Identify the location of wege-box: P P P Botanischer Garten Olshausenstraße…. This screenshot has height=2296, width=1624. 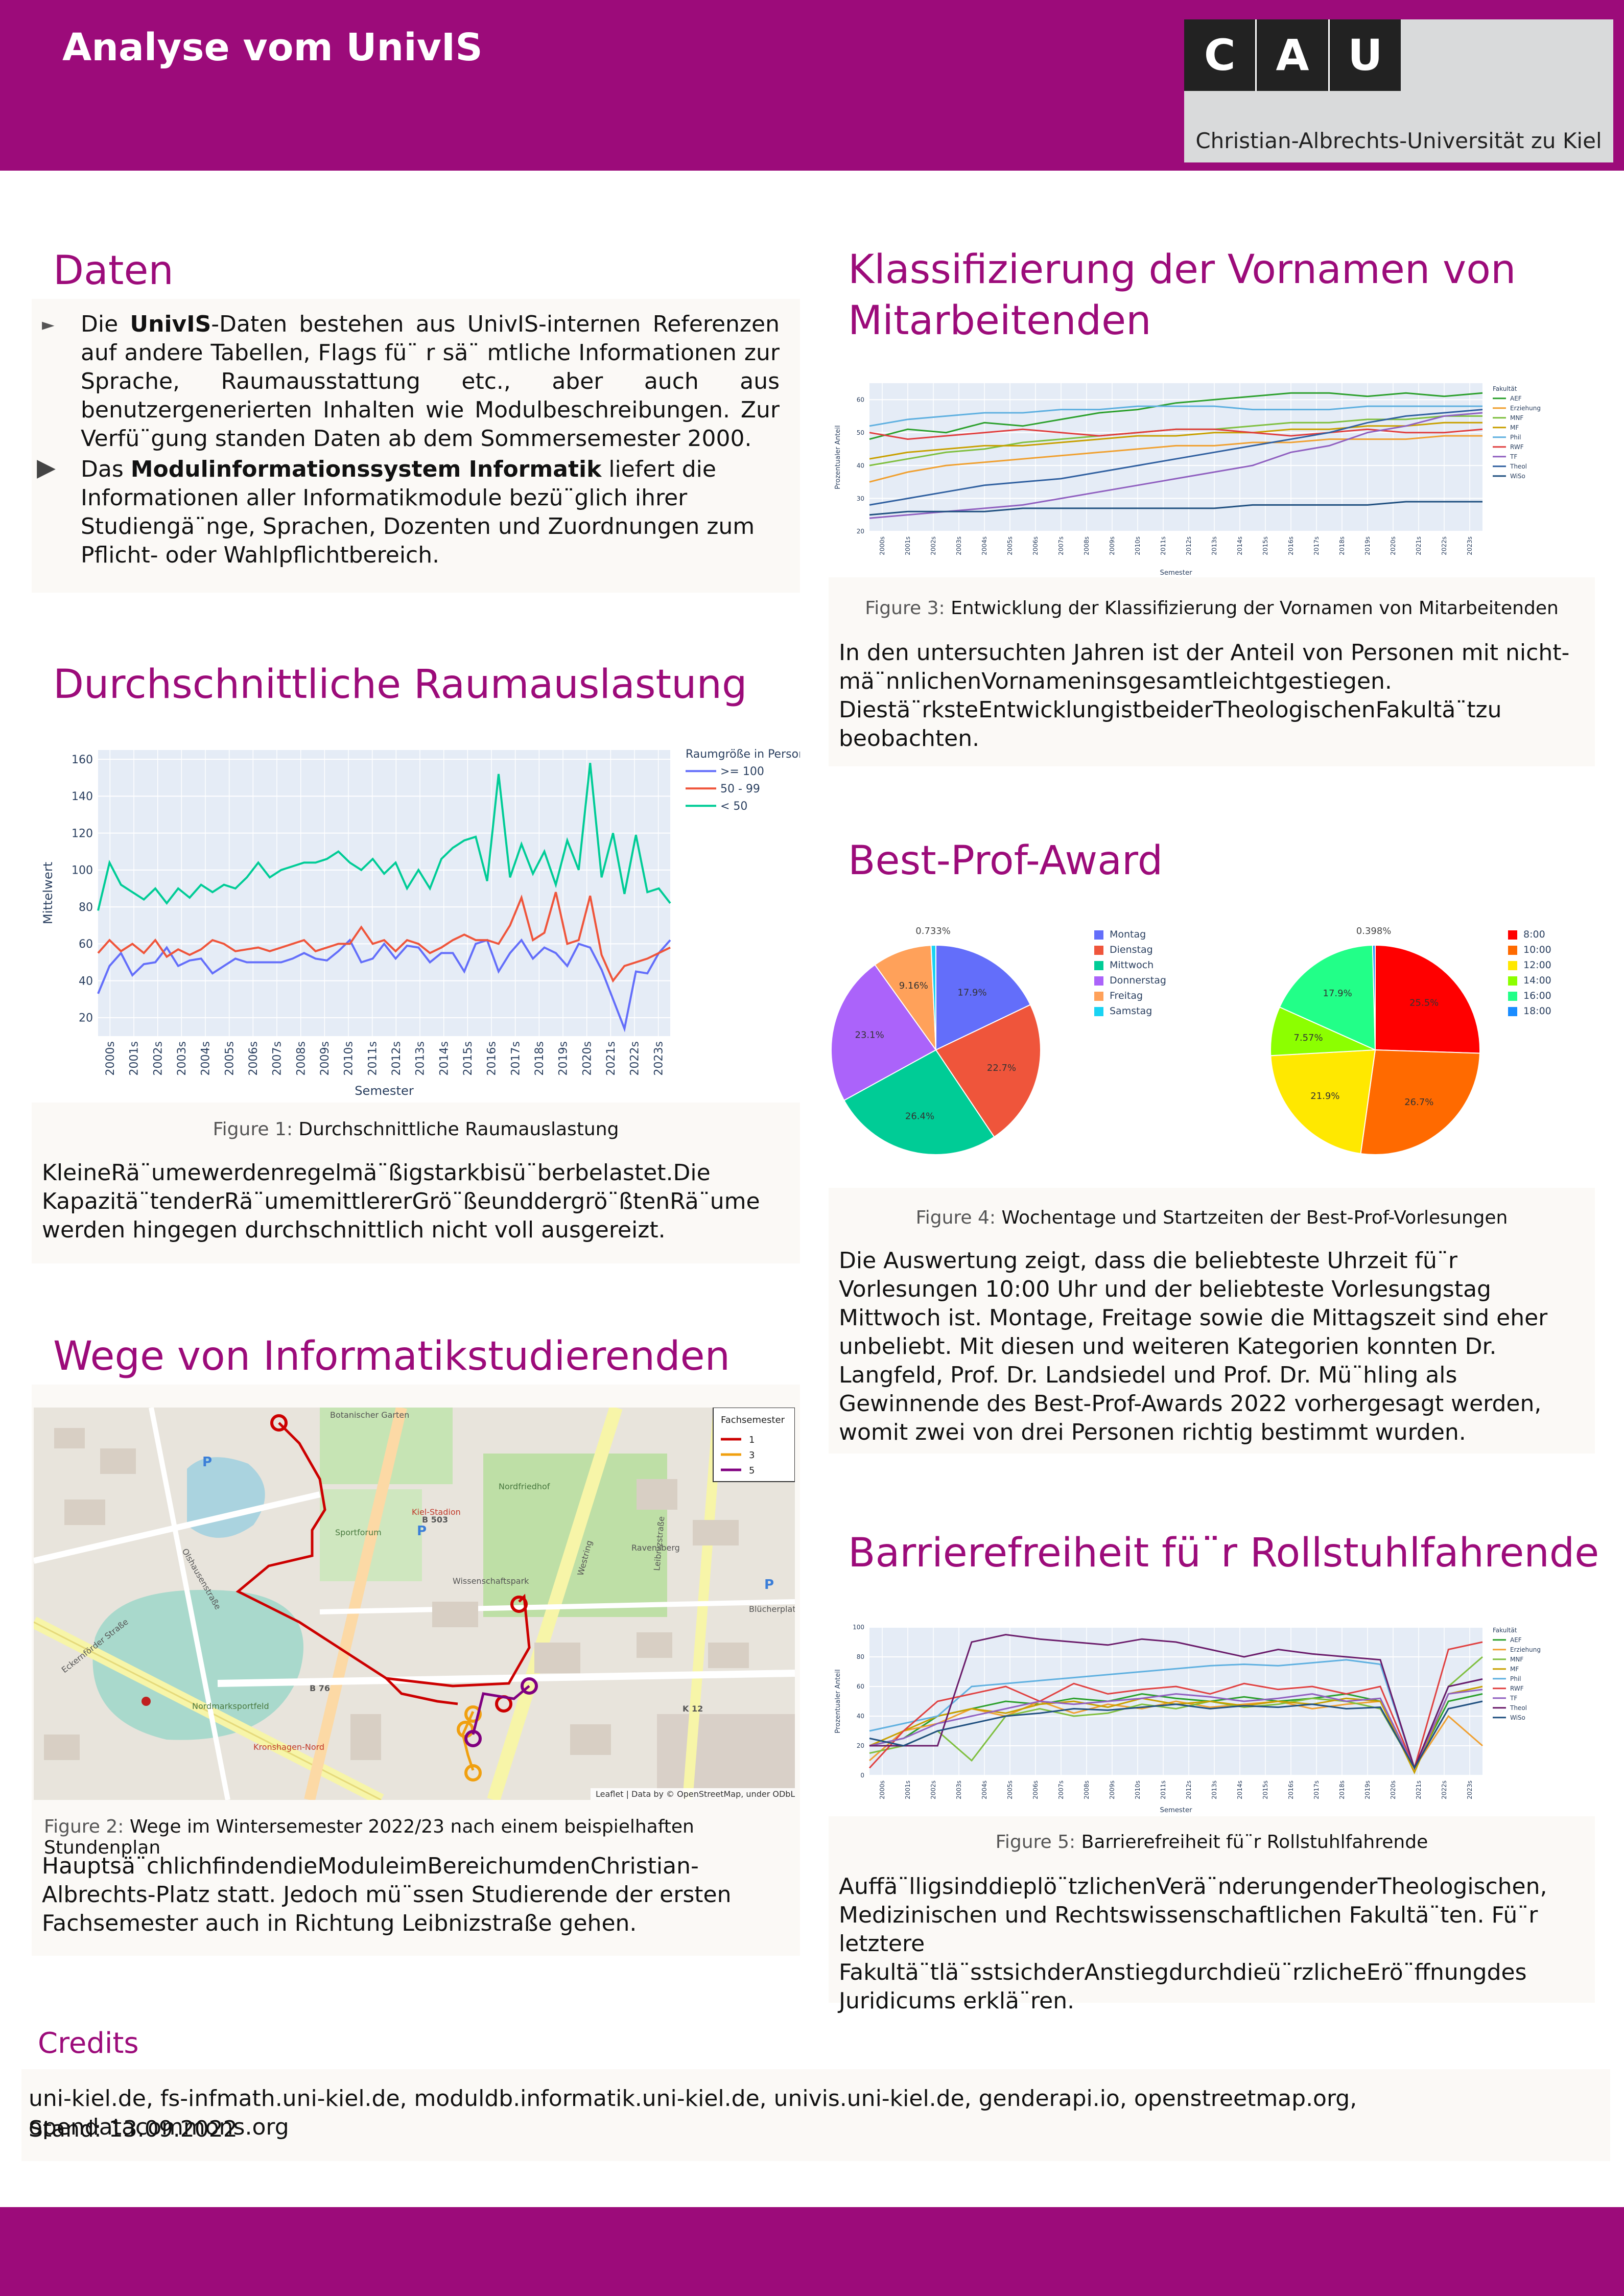
(416, 1670).